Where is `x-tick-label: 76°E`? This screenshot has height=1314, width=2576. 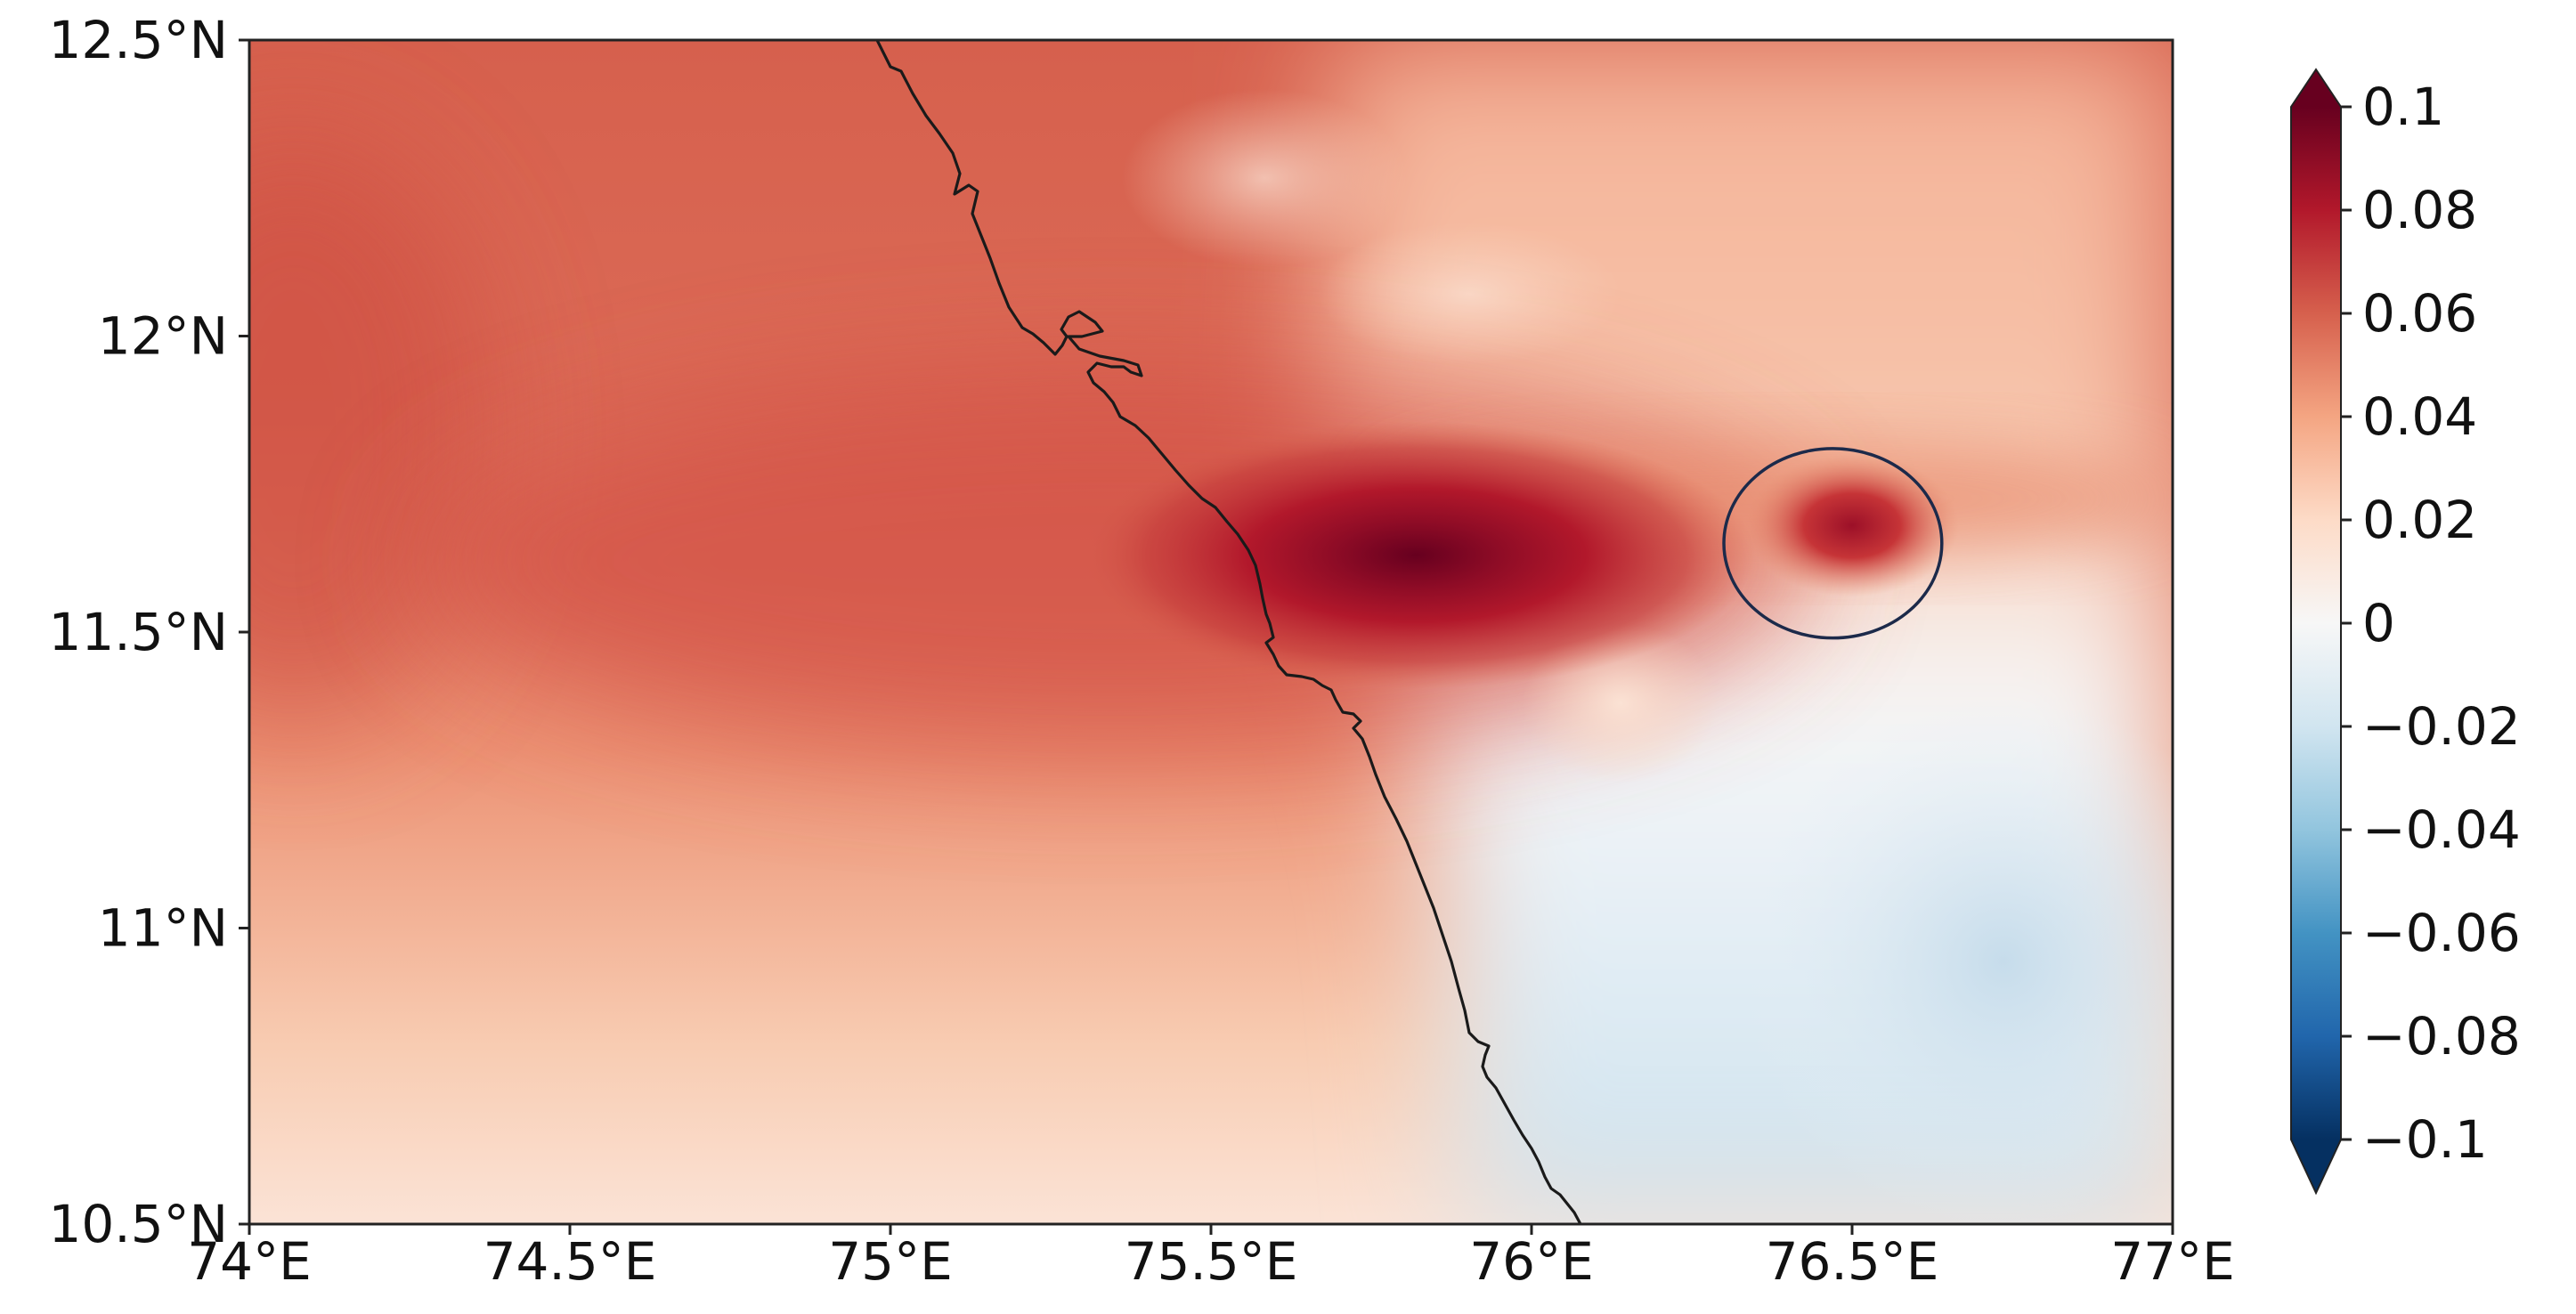
x-tick-label: 76°E is located at coordinates (1531, 1261).